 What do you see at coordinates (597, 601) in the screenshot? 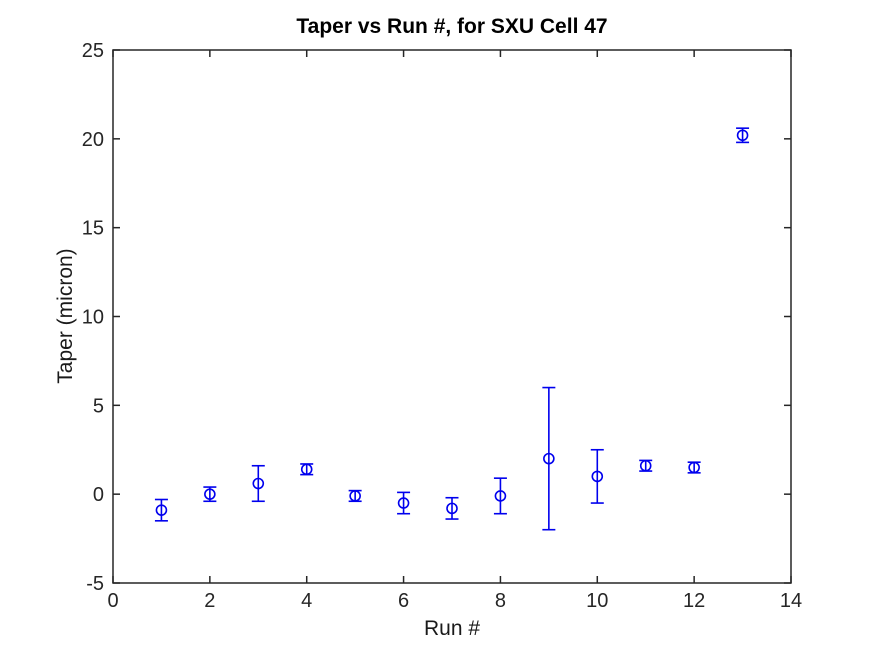
I see `x-tick-label: 10` at bounding box center [597, 601].